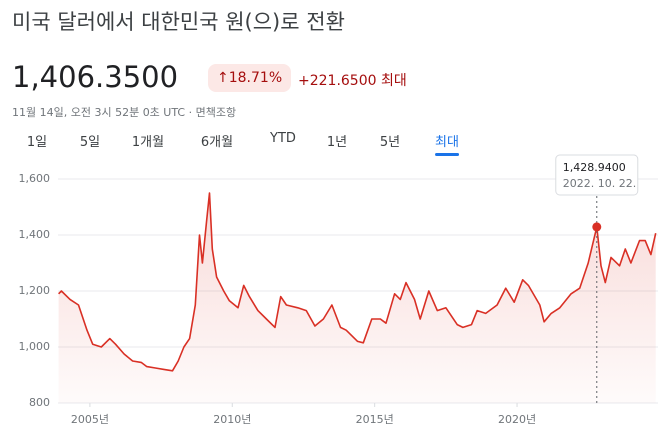  Describe the element at coordinates (35, 178) in the screenshot. I see `y-tick-label: 1,600` at that location.